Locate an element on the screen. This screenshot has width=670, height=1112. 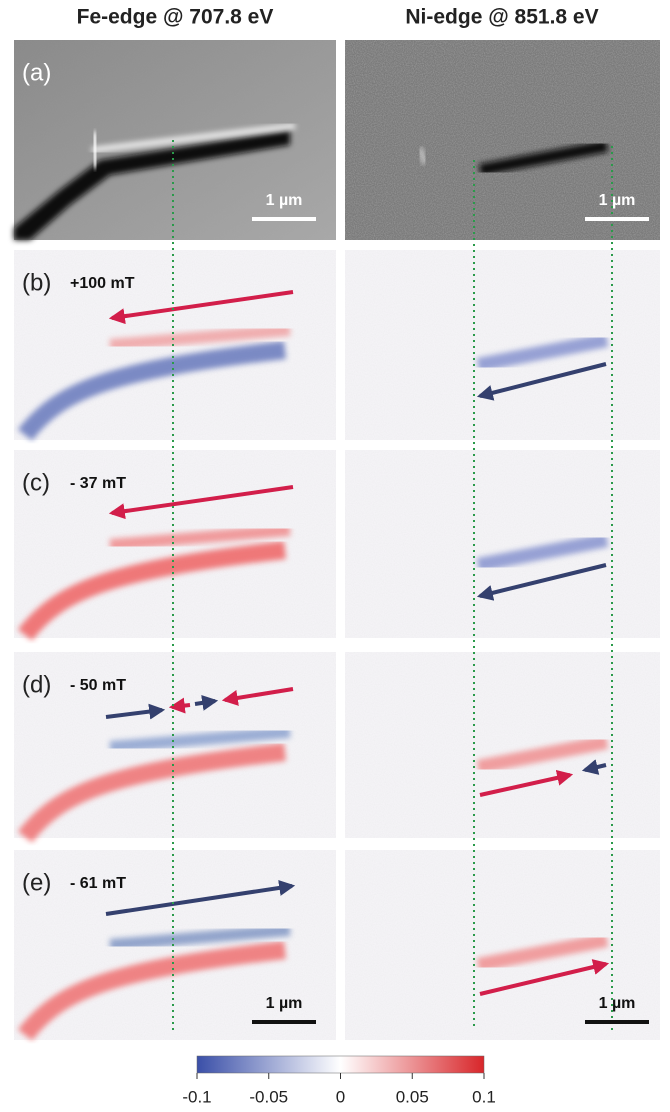
ni-mark is located at coordinates (422, 156).